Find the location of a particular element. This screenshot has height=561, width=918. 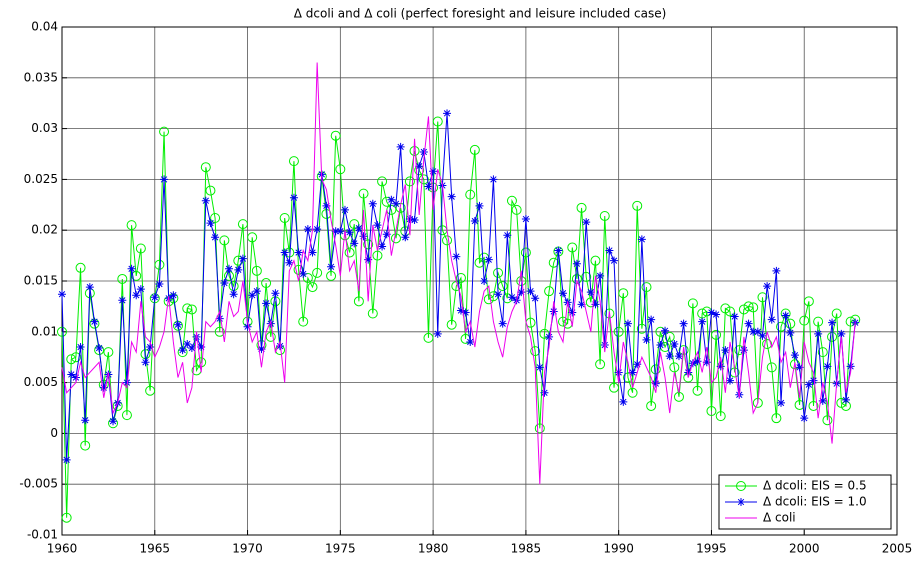

y-tick-label: -0.005 is located at coordinates (38, 484).